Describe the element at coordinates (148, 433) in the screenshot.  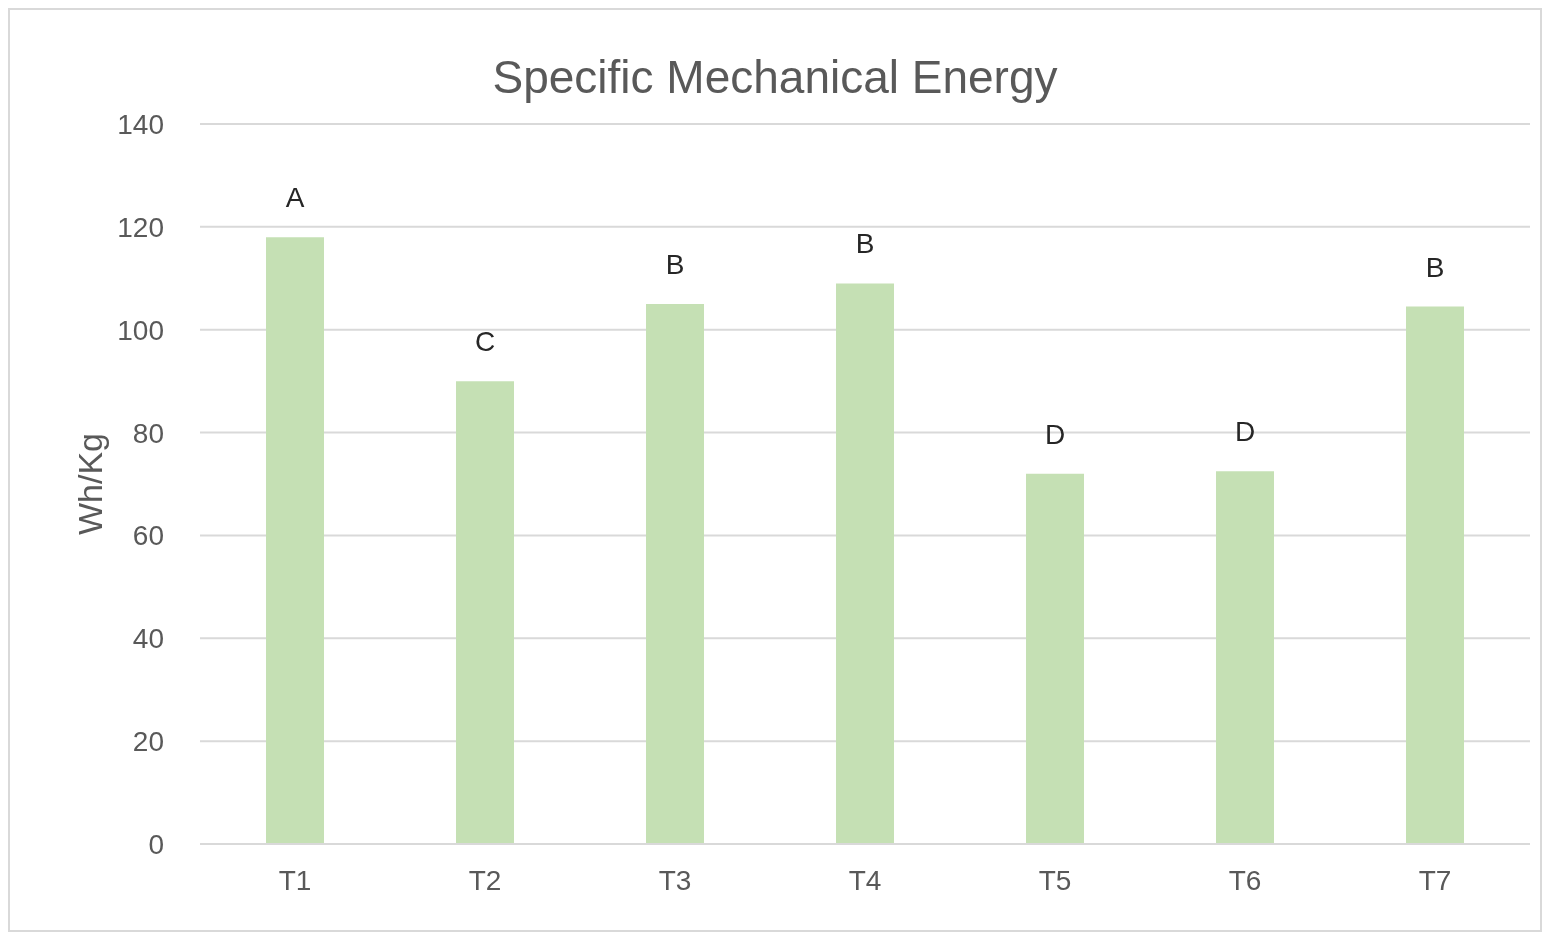
I see `y-tick-label: 80` at that location.